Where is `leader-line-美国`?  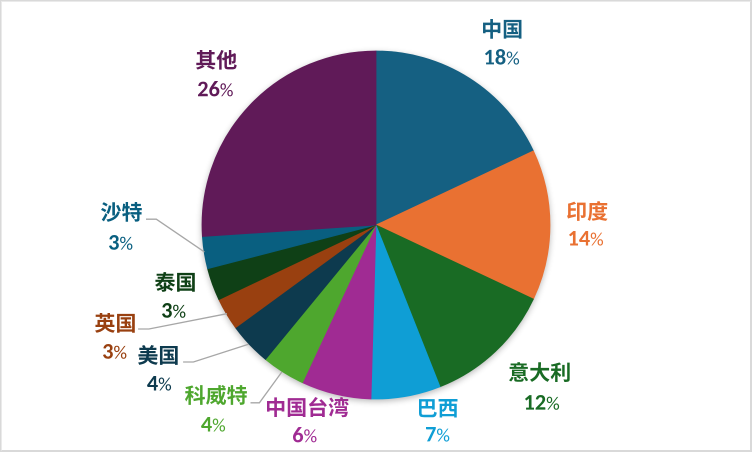 leader-line-美国 is located at coordinates (216, 353).